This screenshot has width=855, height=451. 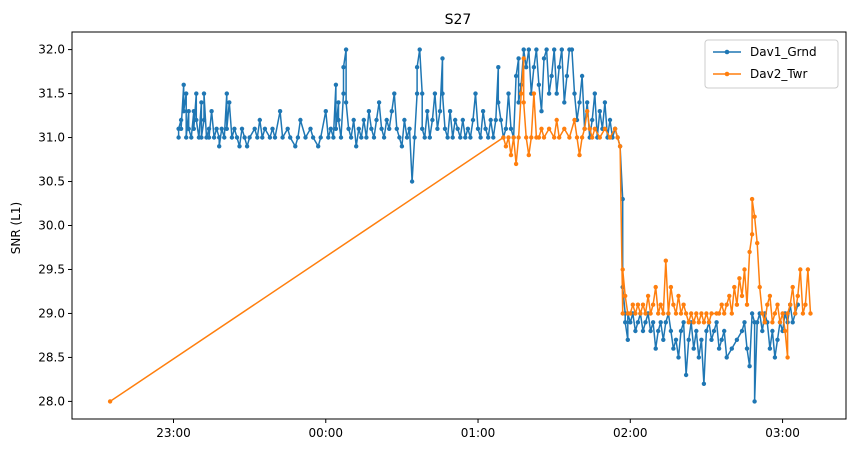 I want to click on y-tick-label: 30.5, so click(x=51, y=182).